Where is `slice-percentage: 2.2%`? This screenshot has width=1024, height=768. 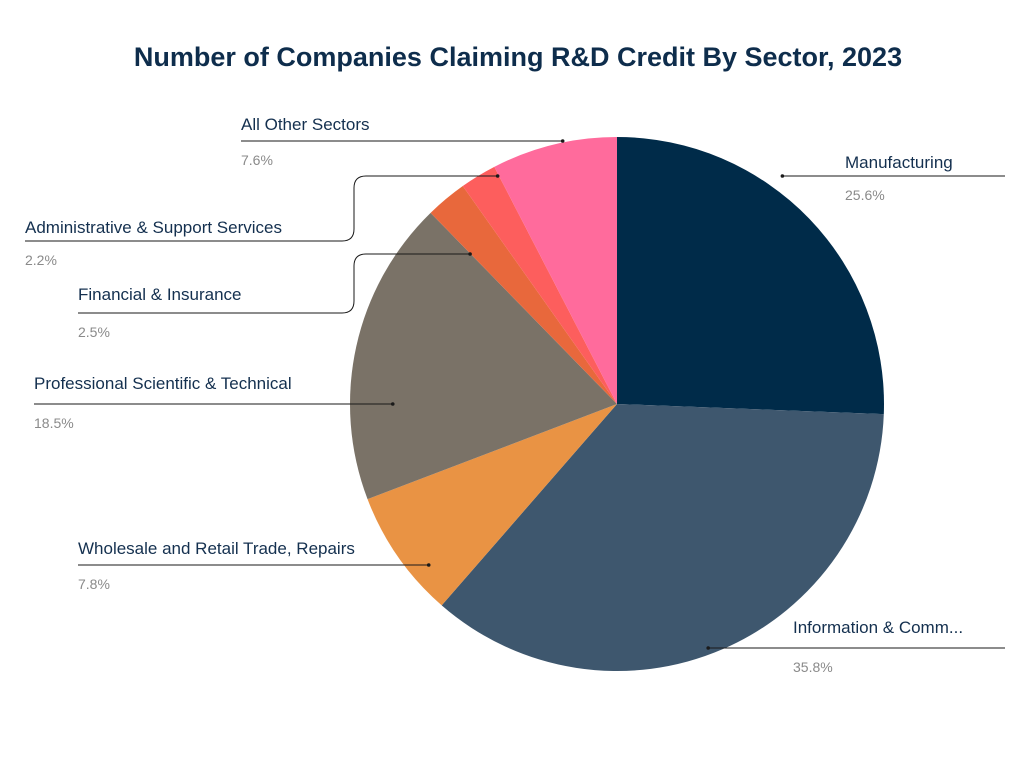 slice-percentage: 2.2% is located at coordinates (41, 260).